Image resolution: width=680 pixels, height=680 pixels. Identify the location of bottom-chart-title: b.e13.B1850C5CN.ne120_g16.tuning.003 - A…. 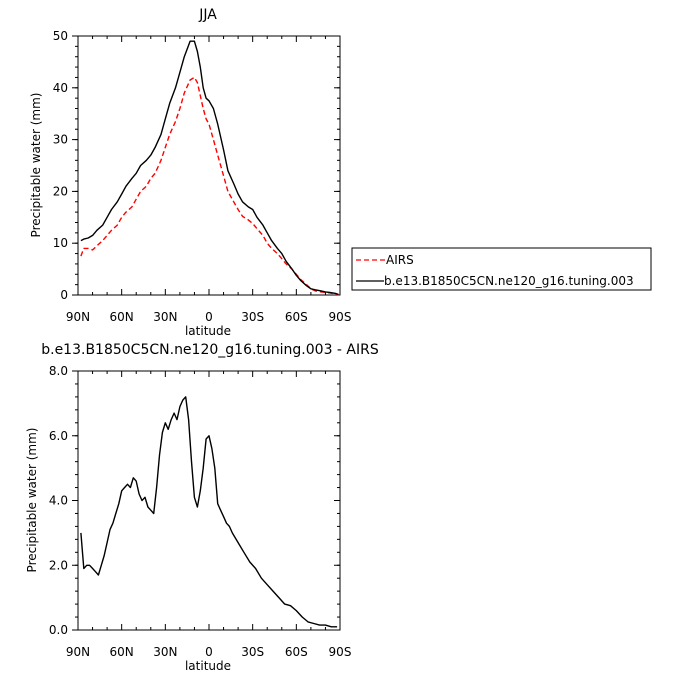
(210, 350).